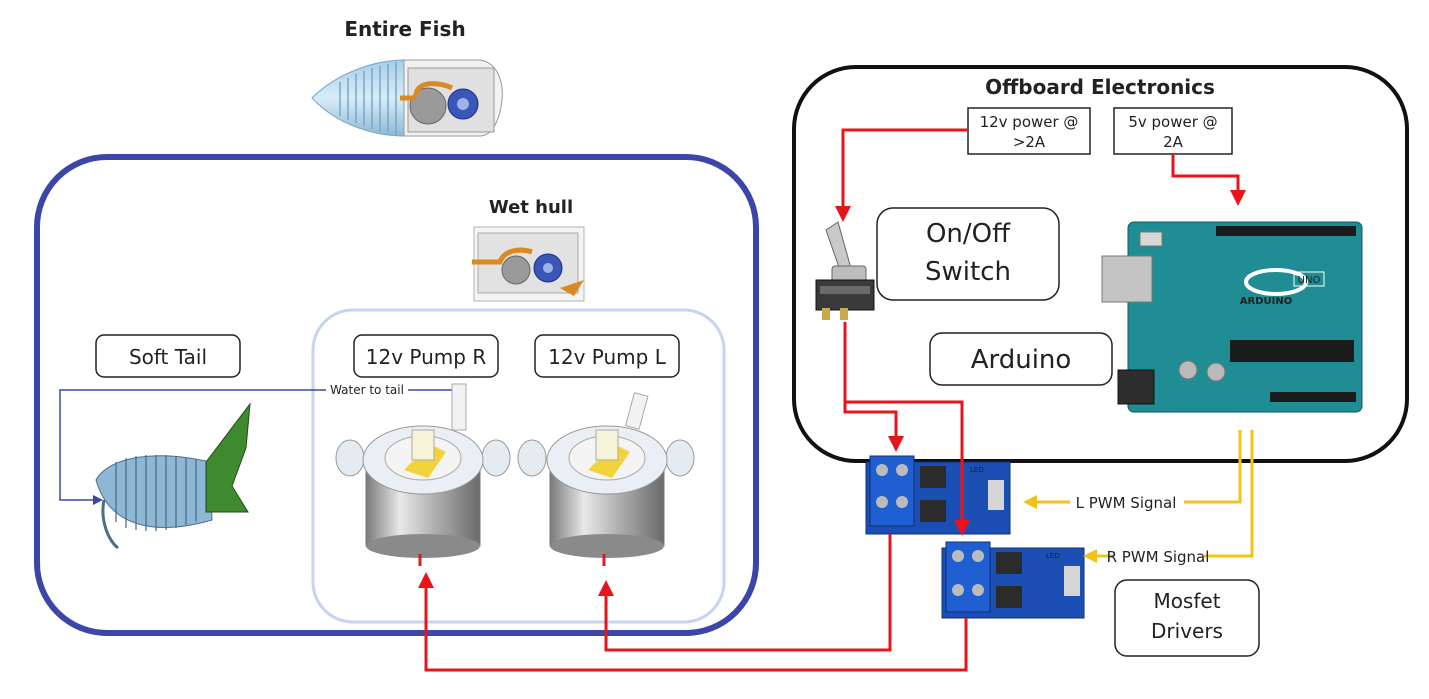 This screenshot has width=1429, height=699. What do you see at coordinates (531, 207) in the screenshot?
I see `wet-hull-title: Wet hull` at bounding box center [531, 207].